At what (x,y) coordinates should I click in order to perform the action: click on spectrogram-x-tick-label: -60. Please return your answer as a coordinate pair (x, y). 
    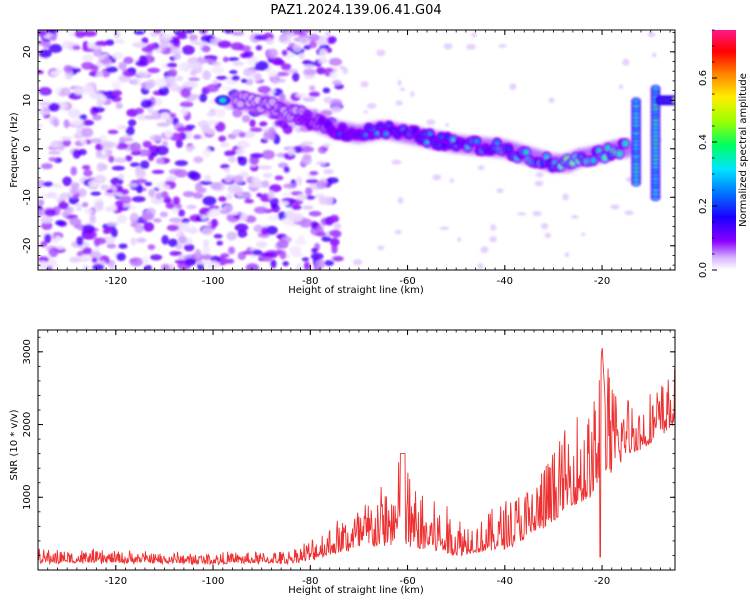
    Looking at the image, I should click on (407, 281).